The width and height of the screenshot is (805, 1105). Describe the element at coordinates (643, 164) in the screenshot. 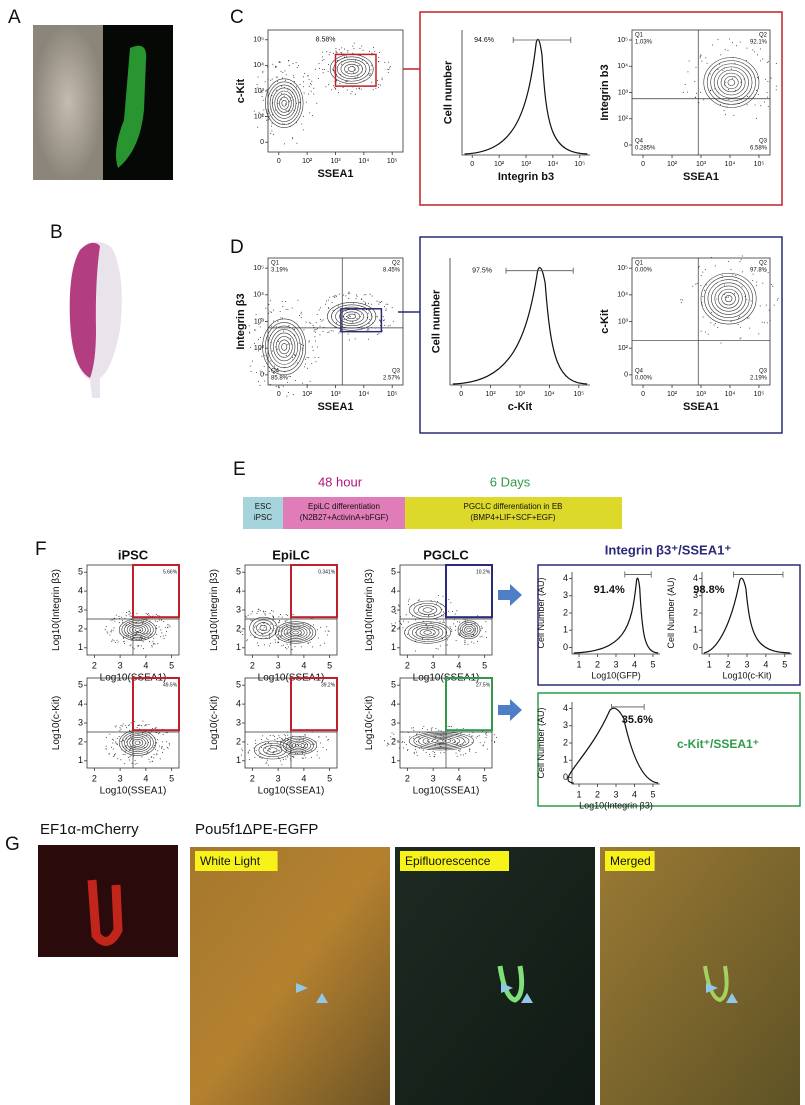

I see `x-tick-label: 0` at that location.